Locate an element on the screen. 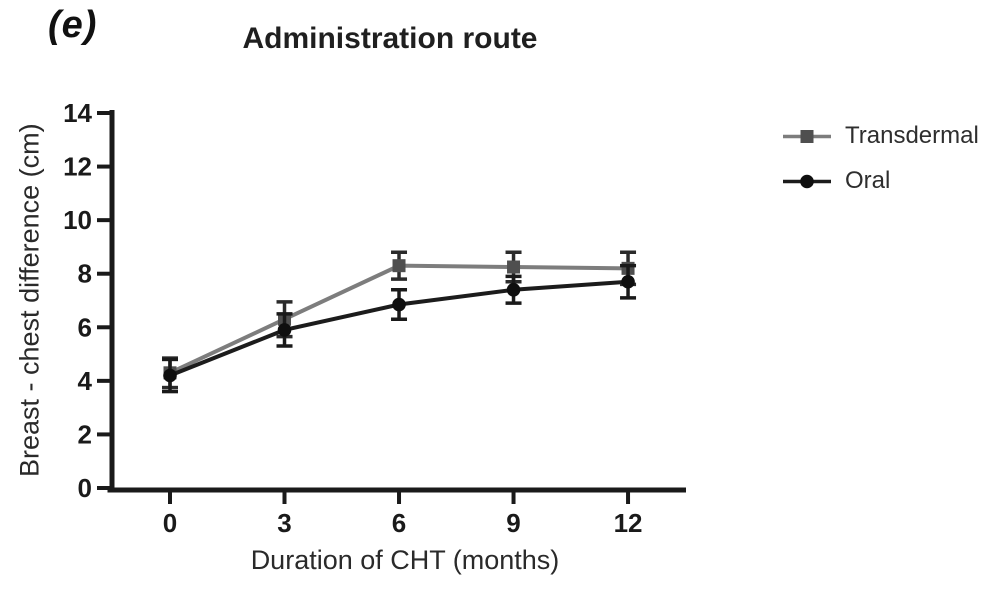 Image resolution: width=1008 pixels, height=613 pixels. y-tick-label: 12 is located at coordinates (77, 167).